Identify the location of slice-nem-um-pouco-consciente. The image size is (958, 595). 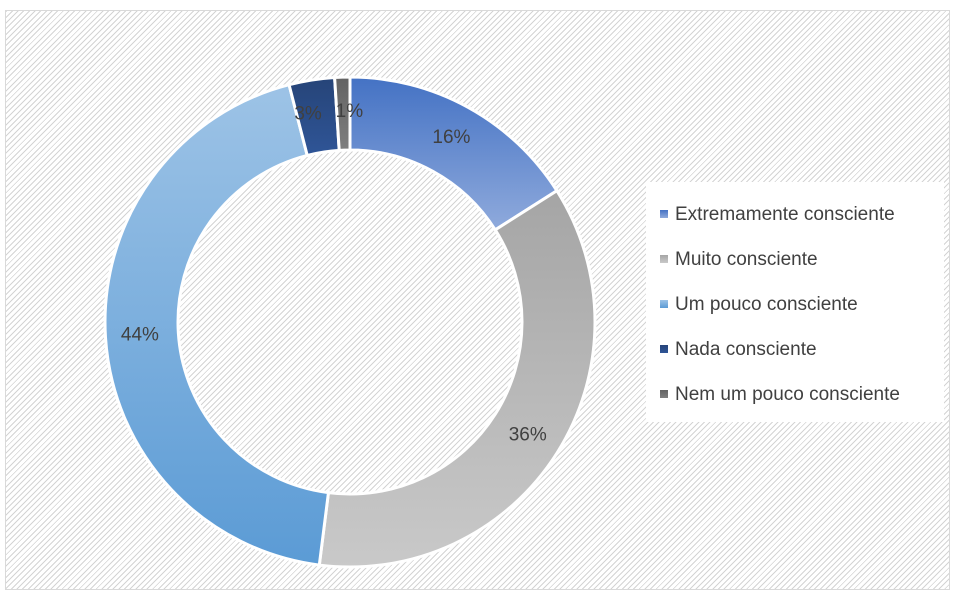
(342, 113).